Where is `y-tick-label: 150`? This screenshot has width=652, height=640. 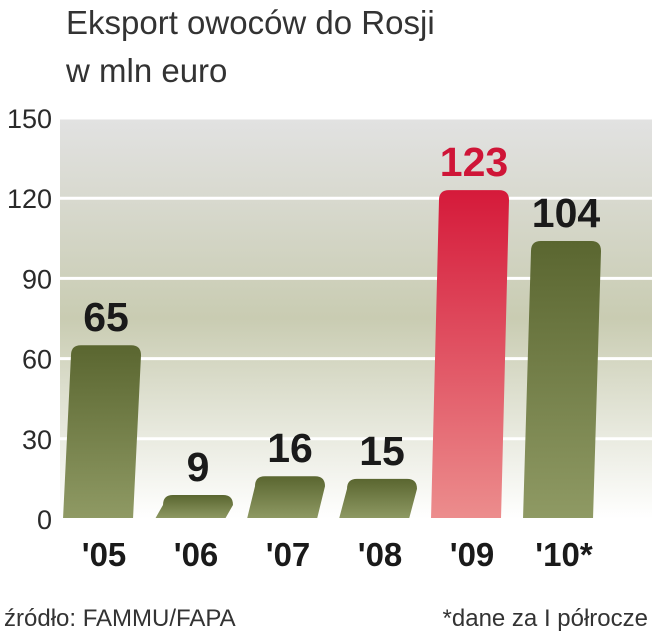 y-tick-label: 150 is located at coordinates (29, 119).